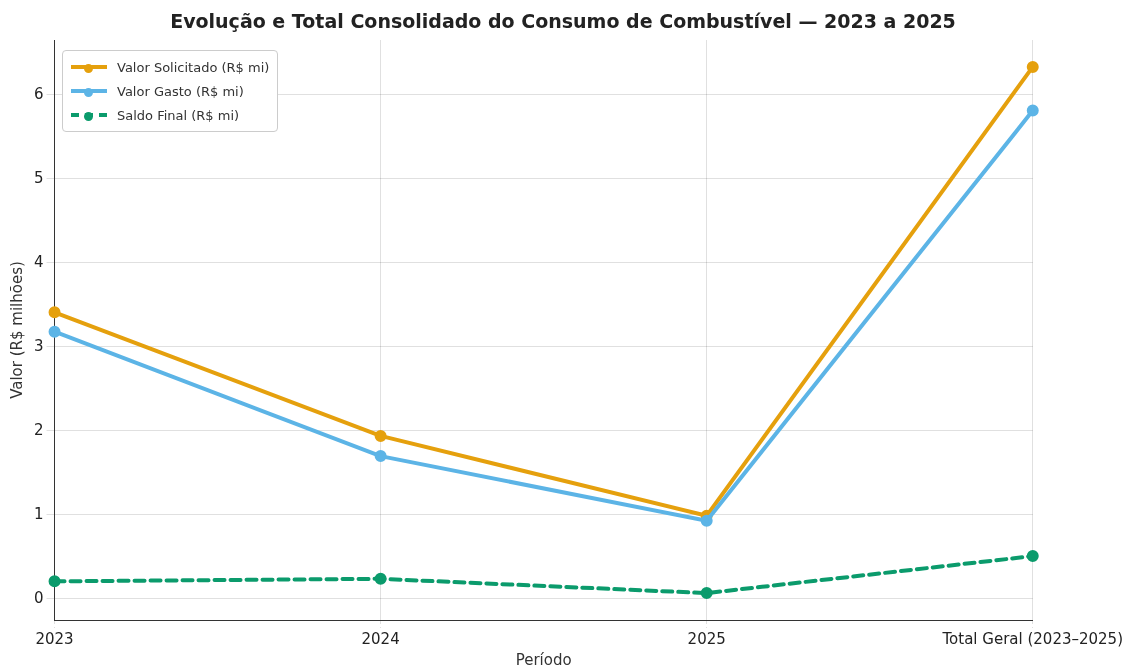 The image size is (1126, 670). What do you see at coordinates (54, 638) in the screenshot?
I see `x-tick-label: 2023` at bounding box center [54, 638].